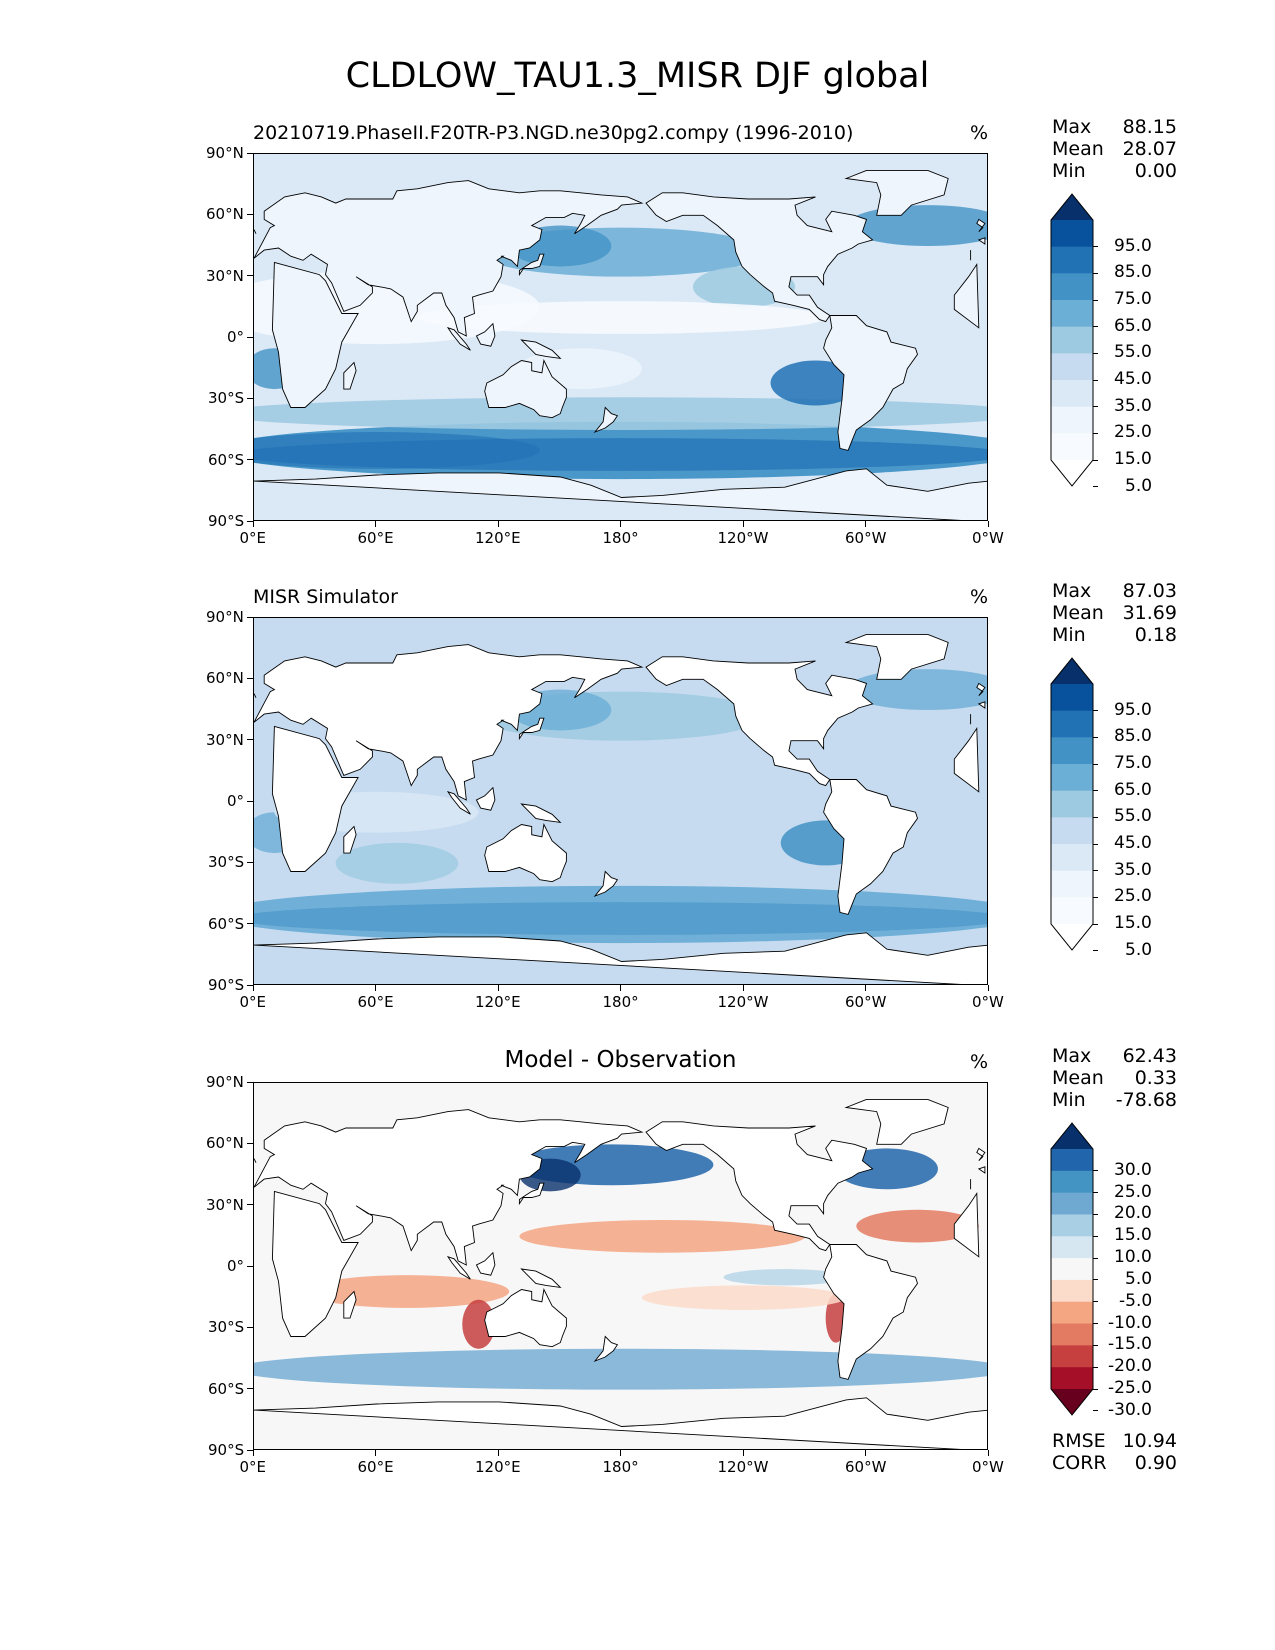  Describe the element at coordinates (1133, 245) in the screenshot. I see `colorbar-tick-label: 95.0` at that location.